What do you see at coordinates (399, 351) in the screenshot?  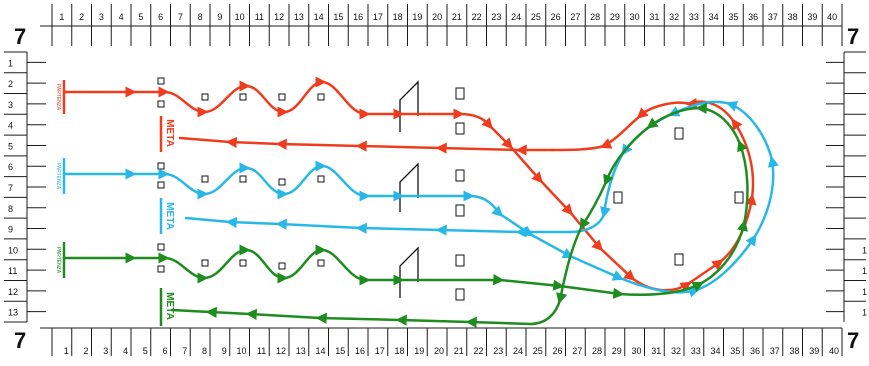 I see `column-label: 18` at bounding box center [399, 351].